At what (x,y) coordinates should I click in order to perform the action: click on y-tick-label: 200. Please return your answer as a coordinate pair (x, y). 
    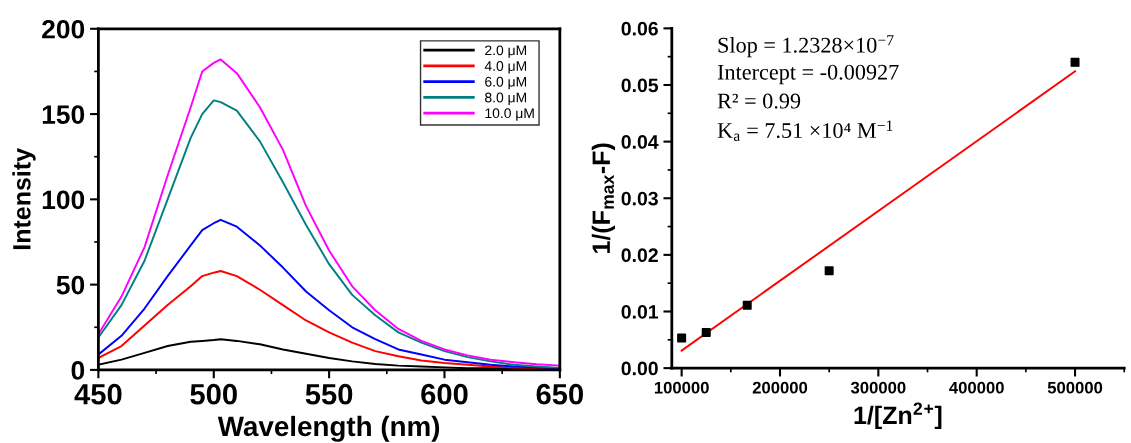
    Looking at the image, I should click on (63, 29).